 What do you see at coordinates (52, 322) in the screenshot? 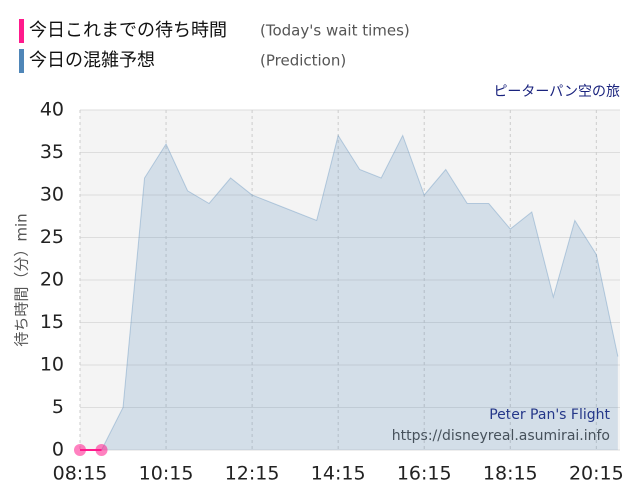
I see `y-tick-label: 15` at bounding box center [52, 322].